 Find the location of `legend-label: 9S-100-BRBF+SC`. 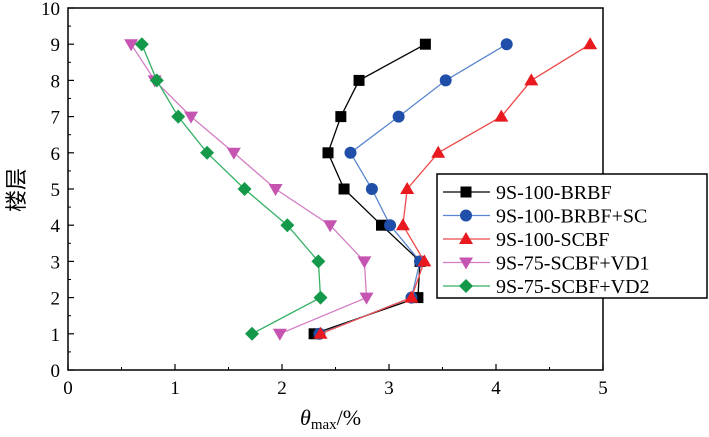

legend-label: 9S-100-BRBF+SC is located at coordinates (571, 217).